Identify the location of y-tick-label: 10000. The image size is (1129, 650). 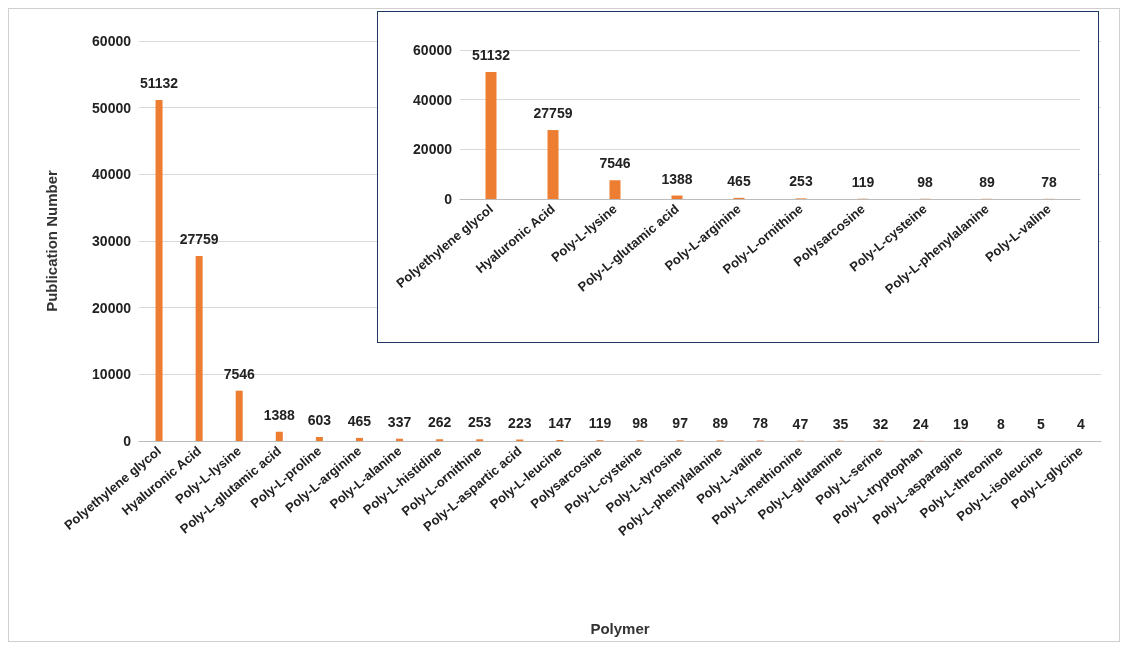
(112, 374).